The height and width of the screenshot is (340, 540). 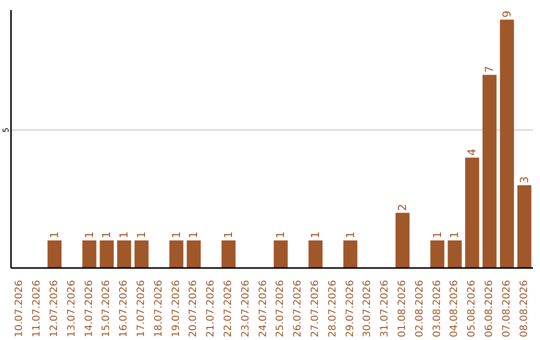 What do you see at coordinates (454, 309) in the screenshot?
I see `x-tick-label: 04.08.2026` at bounding box center [454, 309].